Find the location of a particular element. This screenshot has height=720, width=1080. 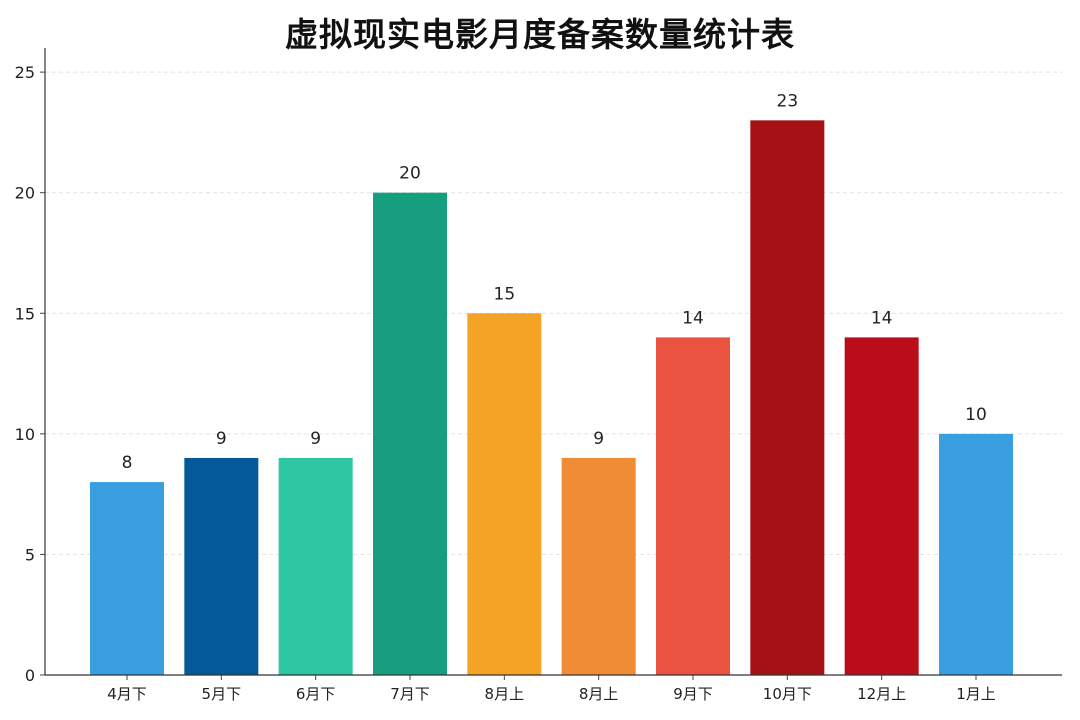

x-tick-label: 5月下 is located at coordinates (222, 694).